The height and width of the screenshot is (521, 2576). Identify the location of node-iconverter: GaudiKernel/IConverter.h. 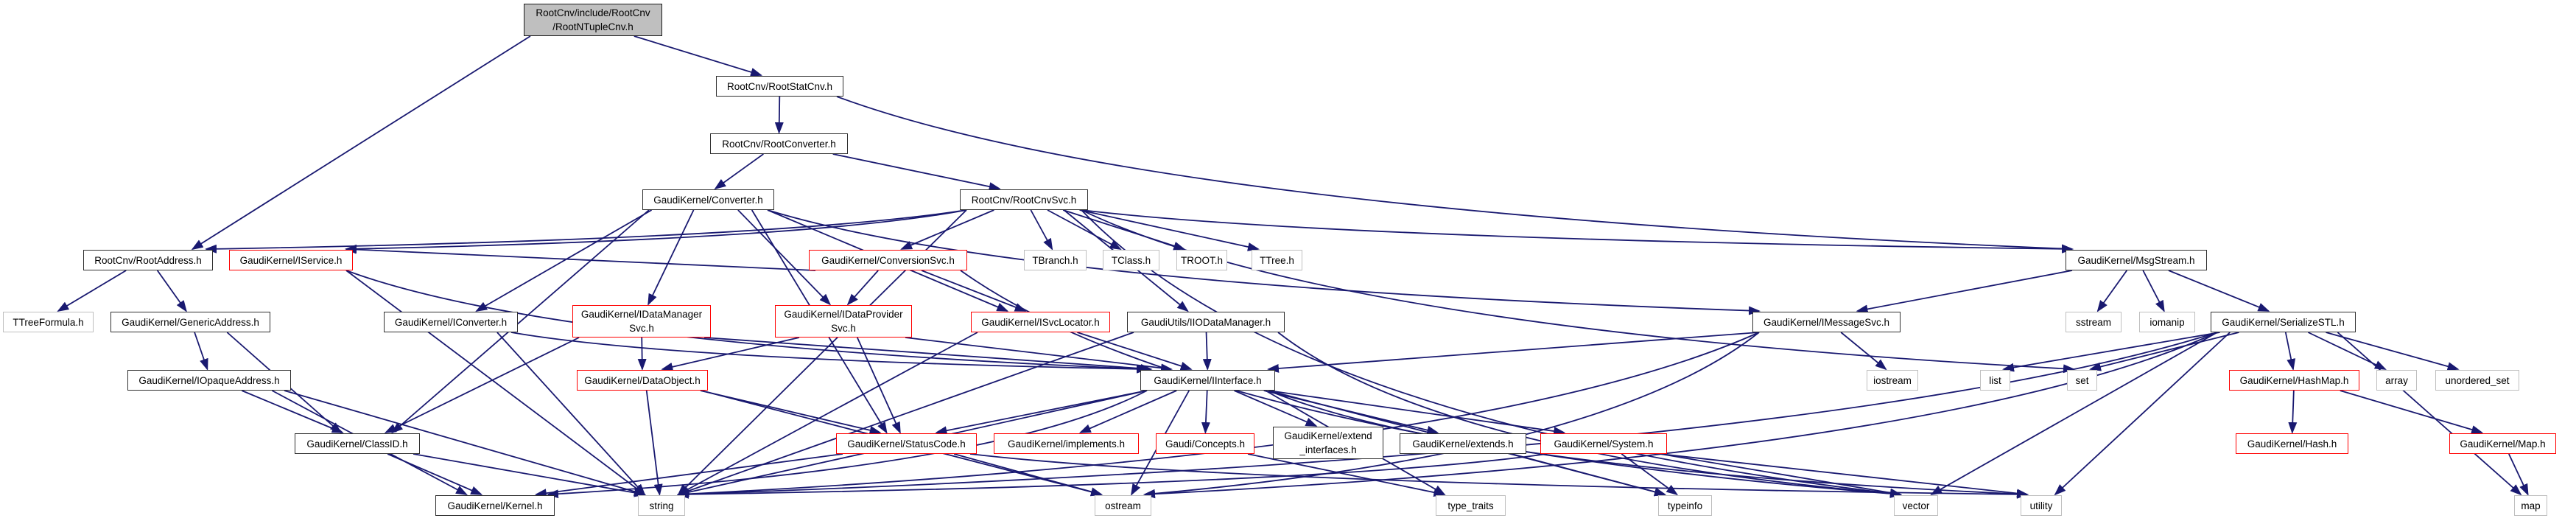
(451, 322).